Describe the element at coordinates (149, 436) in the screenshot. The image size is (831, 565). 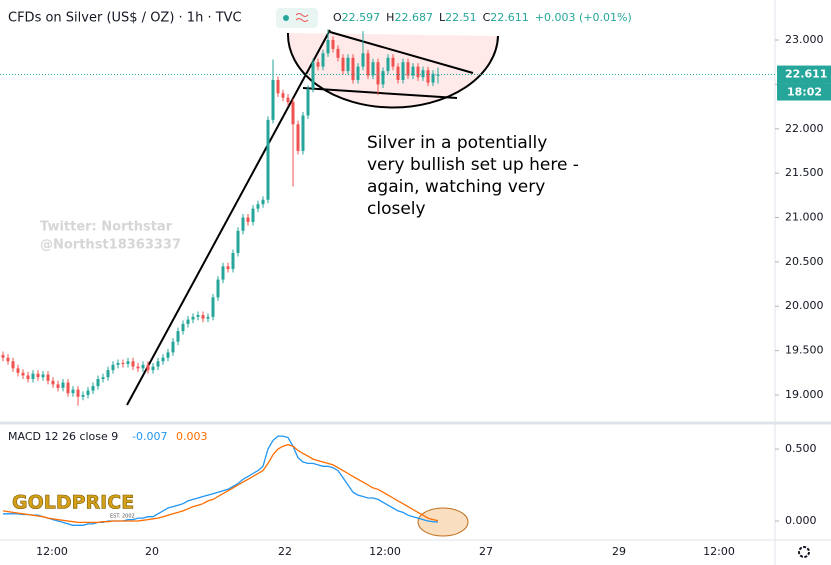
I see `macd-value: -0.007` at that location.